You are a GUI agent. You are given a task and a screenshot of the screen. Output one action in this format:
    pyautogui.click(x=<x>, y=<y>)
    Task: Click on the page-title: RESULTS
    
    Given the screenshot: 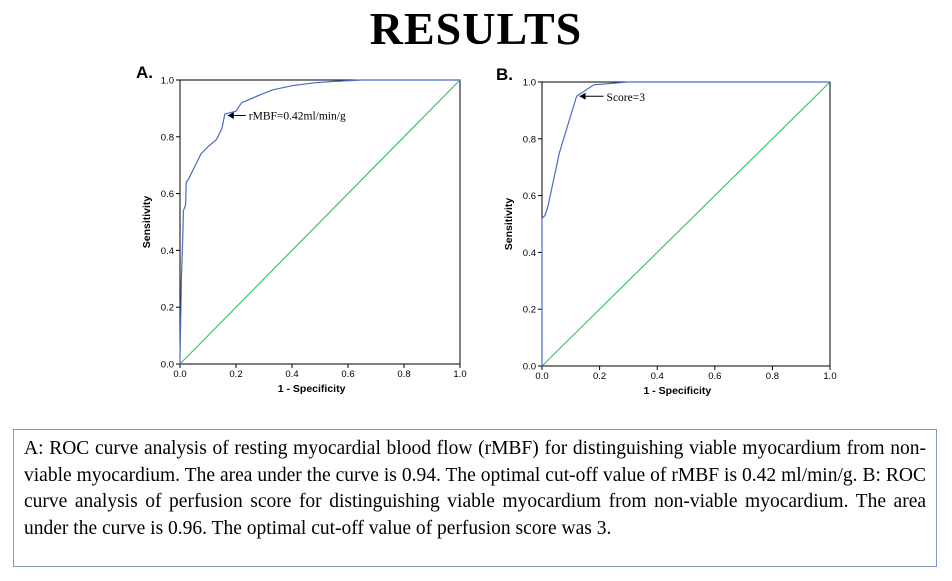 What is the action you would take?
    pyautogui.click(x=476, y=28)
    